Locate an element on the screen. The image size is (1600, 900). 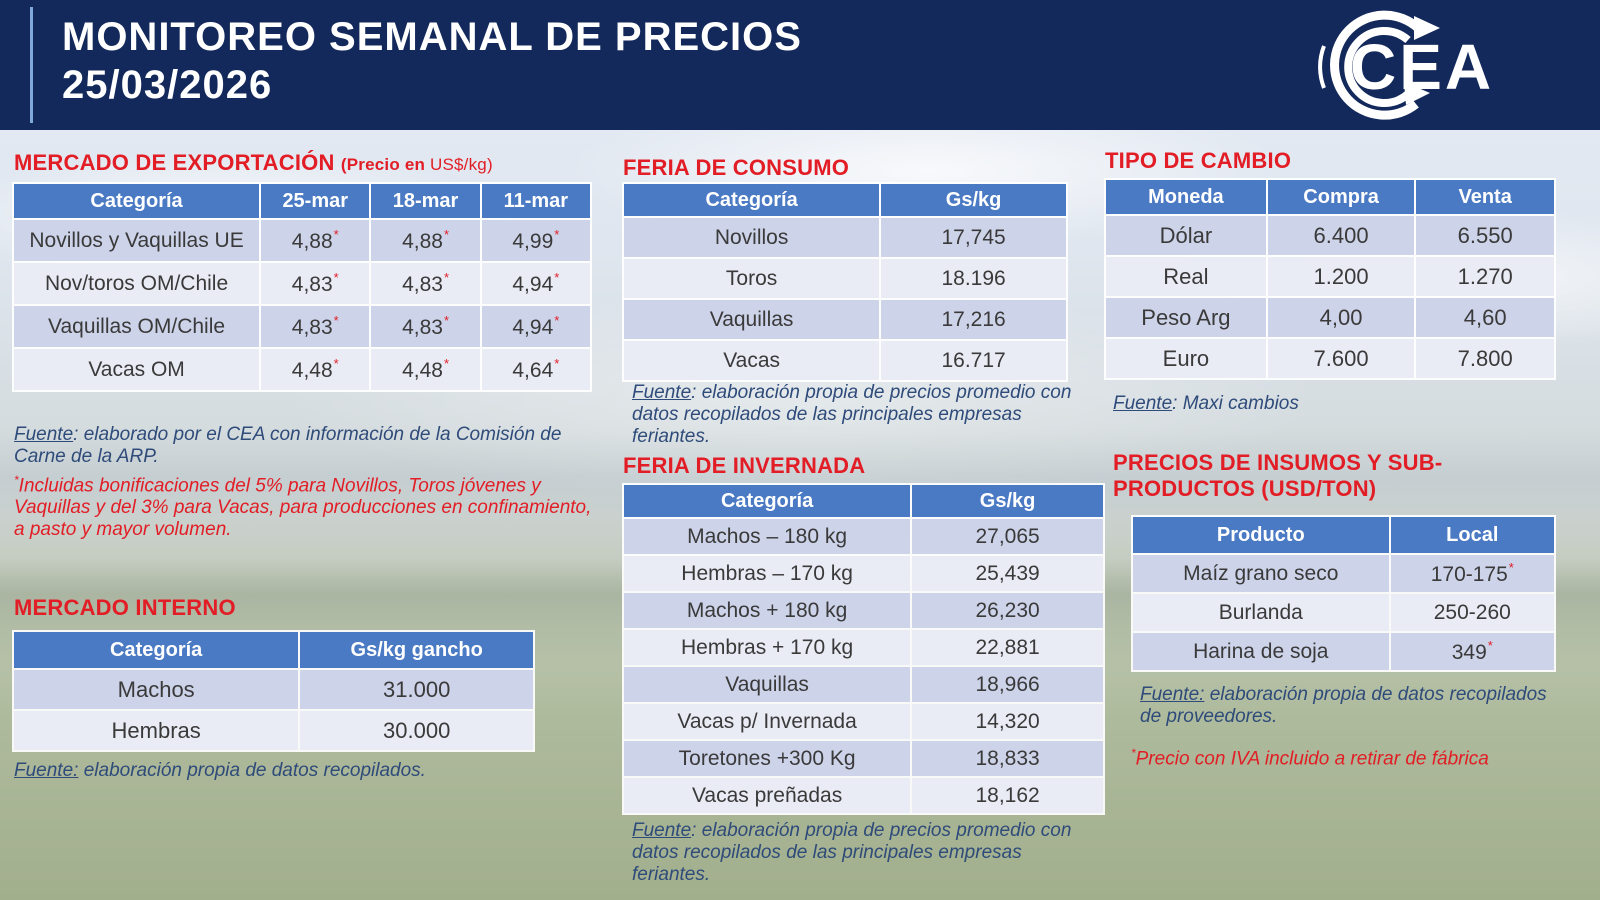
table-cell: 170-175* is located at coordinates (1472, 573).